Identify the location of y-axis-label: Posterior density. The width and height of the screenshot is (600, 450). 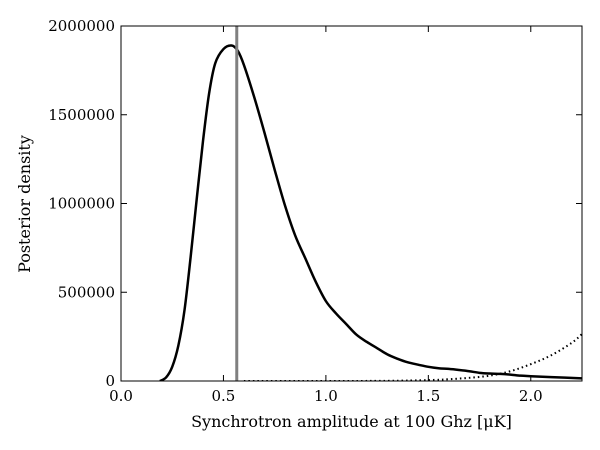
(24, 204).